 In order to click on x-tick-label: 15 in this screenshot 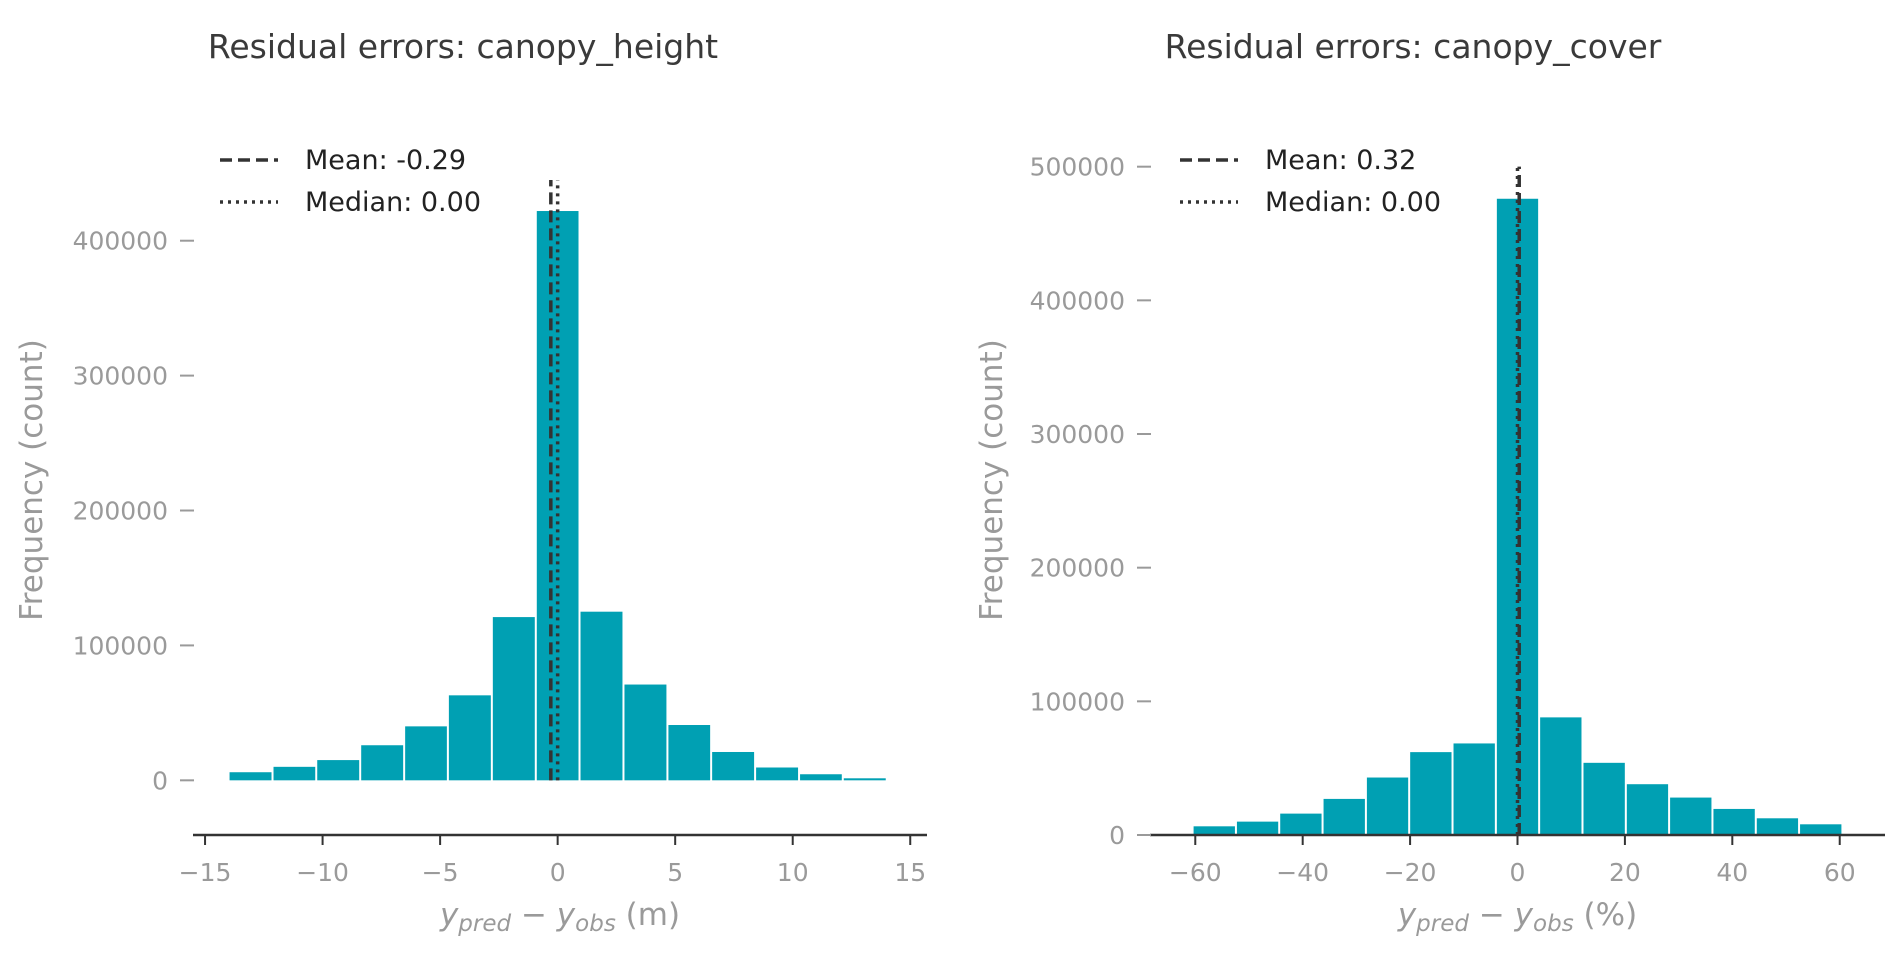, I will do `click(910, 872)`.